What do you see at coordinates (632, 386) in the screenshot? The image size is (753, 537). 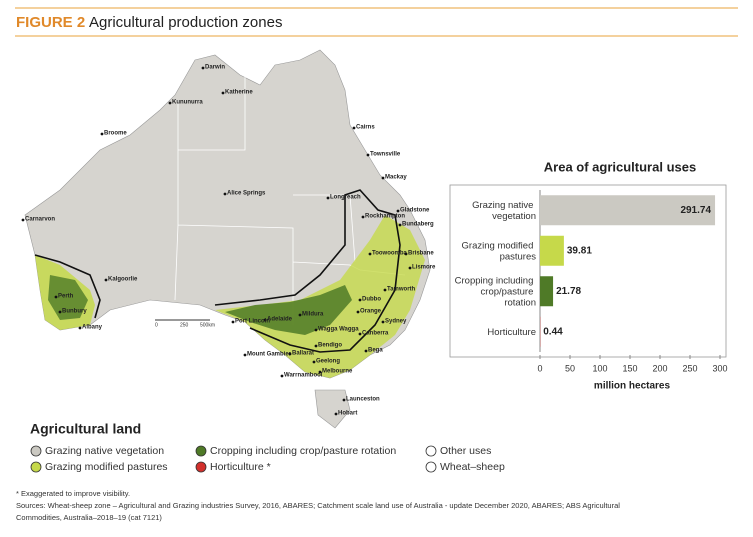 I see `x-axis-label: million hectares` at bounding box center [632, 386].